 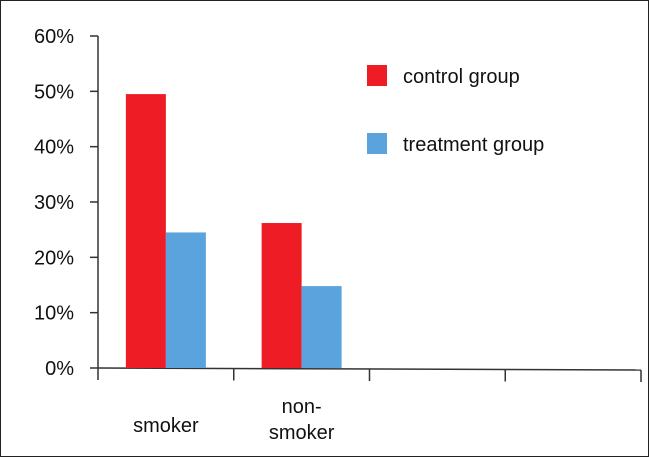 I want to click on y-tick-label: 0%, so click(x=59, y=369).